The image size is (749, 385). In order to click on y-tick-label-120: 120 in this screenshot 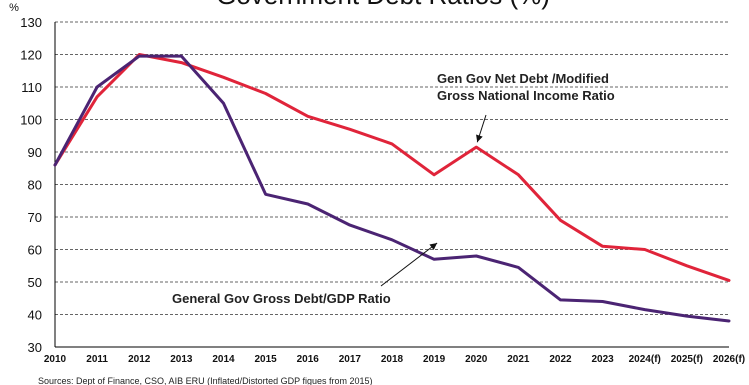, I will do `click(31, 55)`.